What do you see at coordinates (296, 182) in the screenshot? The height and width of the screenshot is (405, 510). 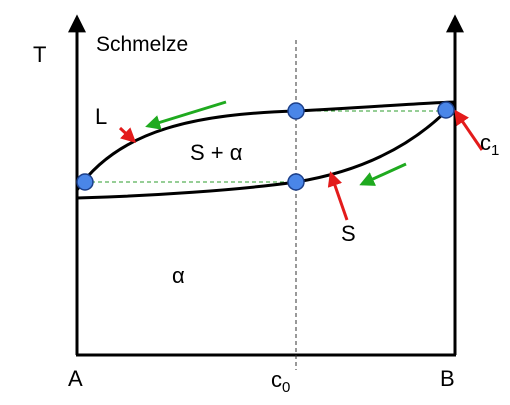 I see `point-solidus-c0` at bounding box center [296, 182].